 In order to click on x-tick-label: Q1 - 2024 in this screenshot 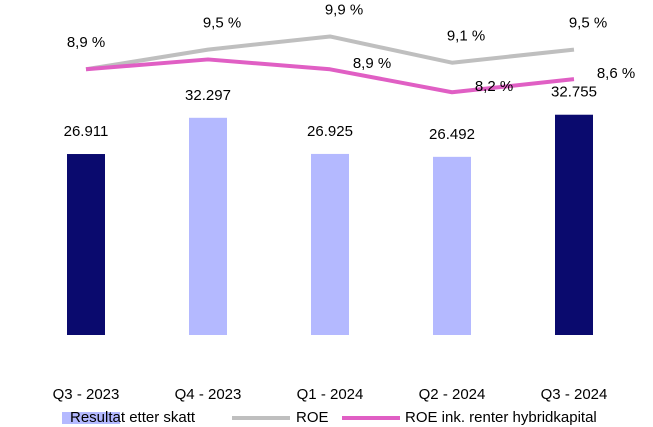, I will do `click(330, 394)`.